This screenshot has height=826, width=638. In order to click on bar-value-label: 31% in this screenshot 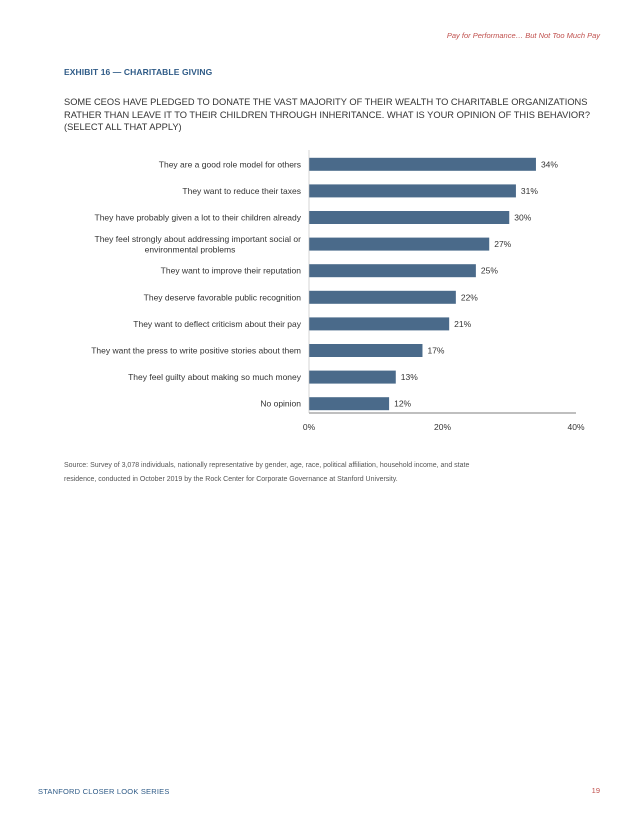, I will do `click(529, 191)`.